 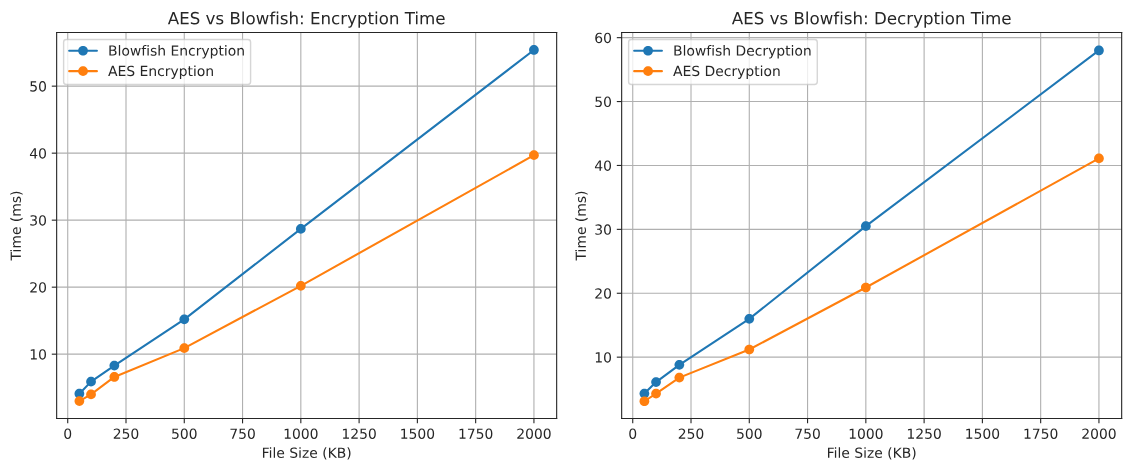 I want to click on legend-label: AES Decryption, so click(x=726, y=72).